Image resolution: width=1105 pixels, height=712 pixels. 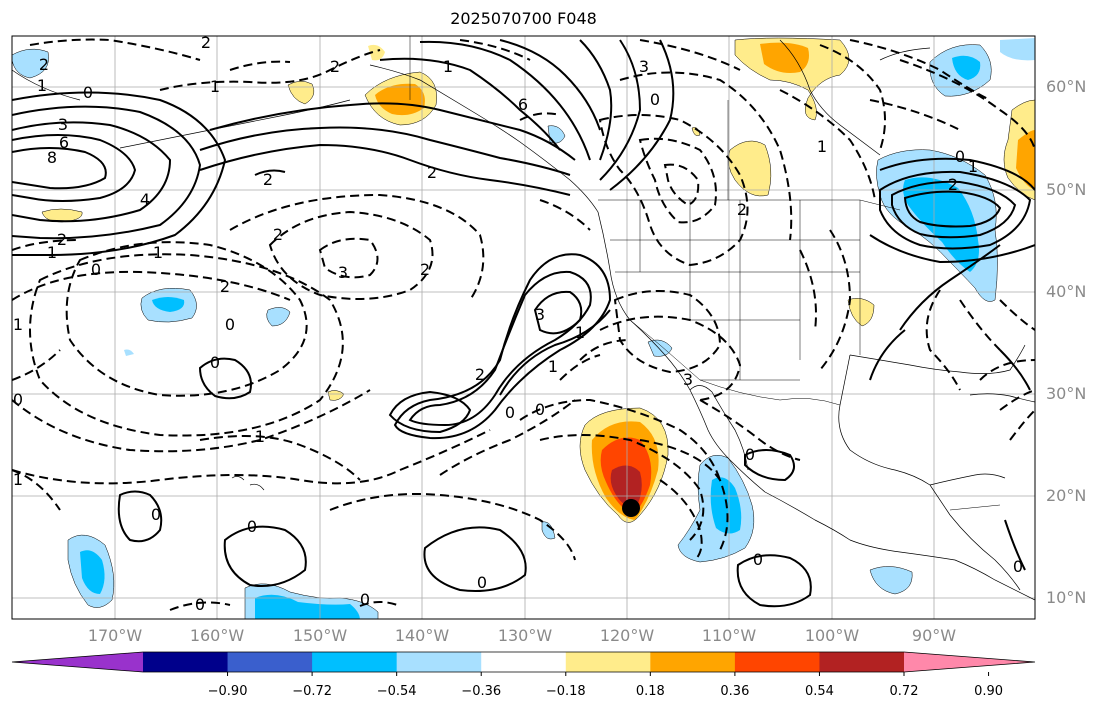 I want to click on contour-label: 4, so click(x=145, y=199).